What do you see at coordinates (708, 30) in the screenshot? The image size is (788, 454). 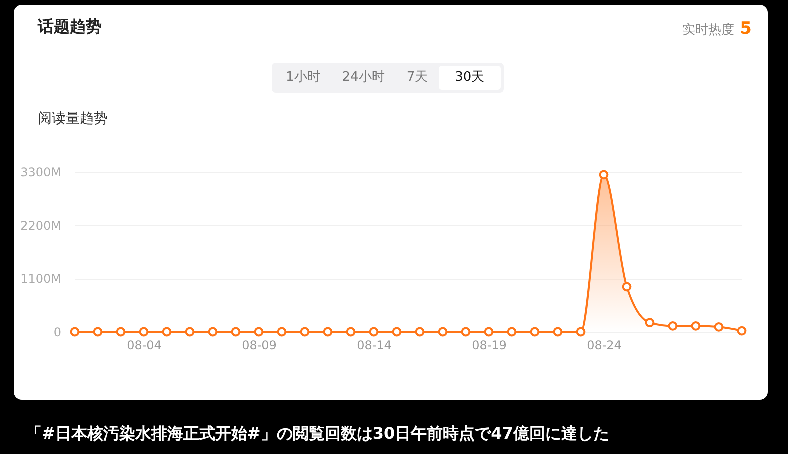 I see `text: 实时热度` at bounding box center [708, 30].